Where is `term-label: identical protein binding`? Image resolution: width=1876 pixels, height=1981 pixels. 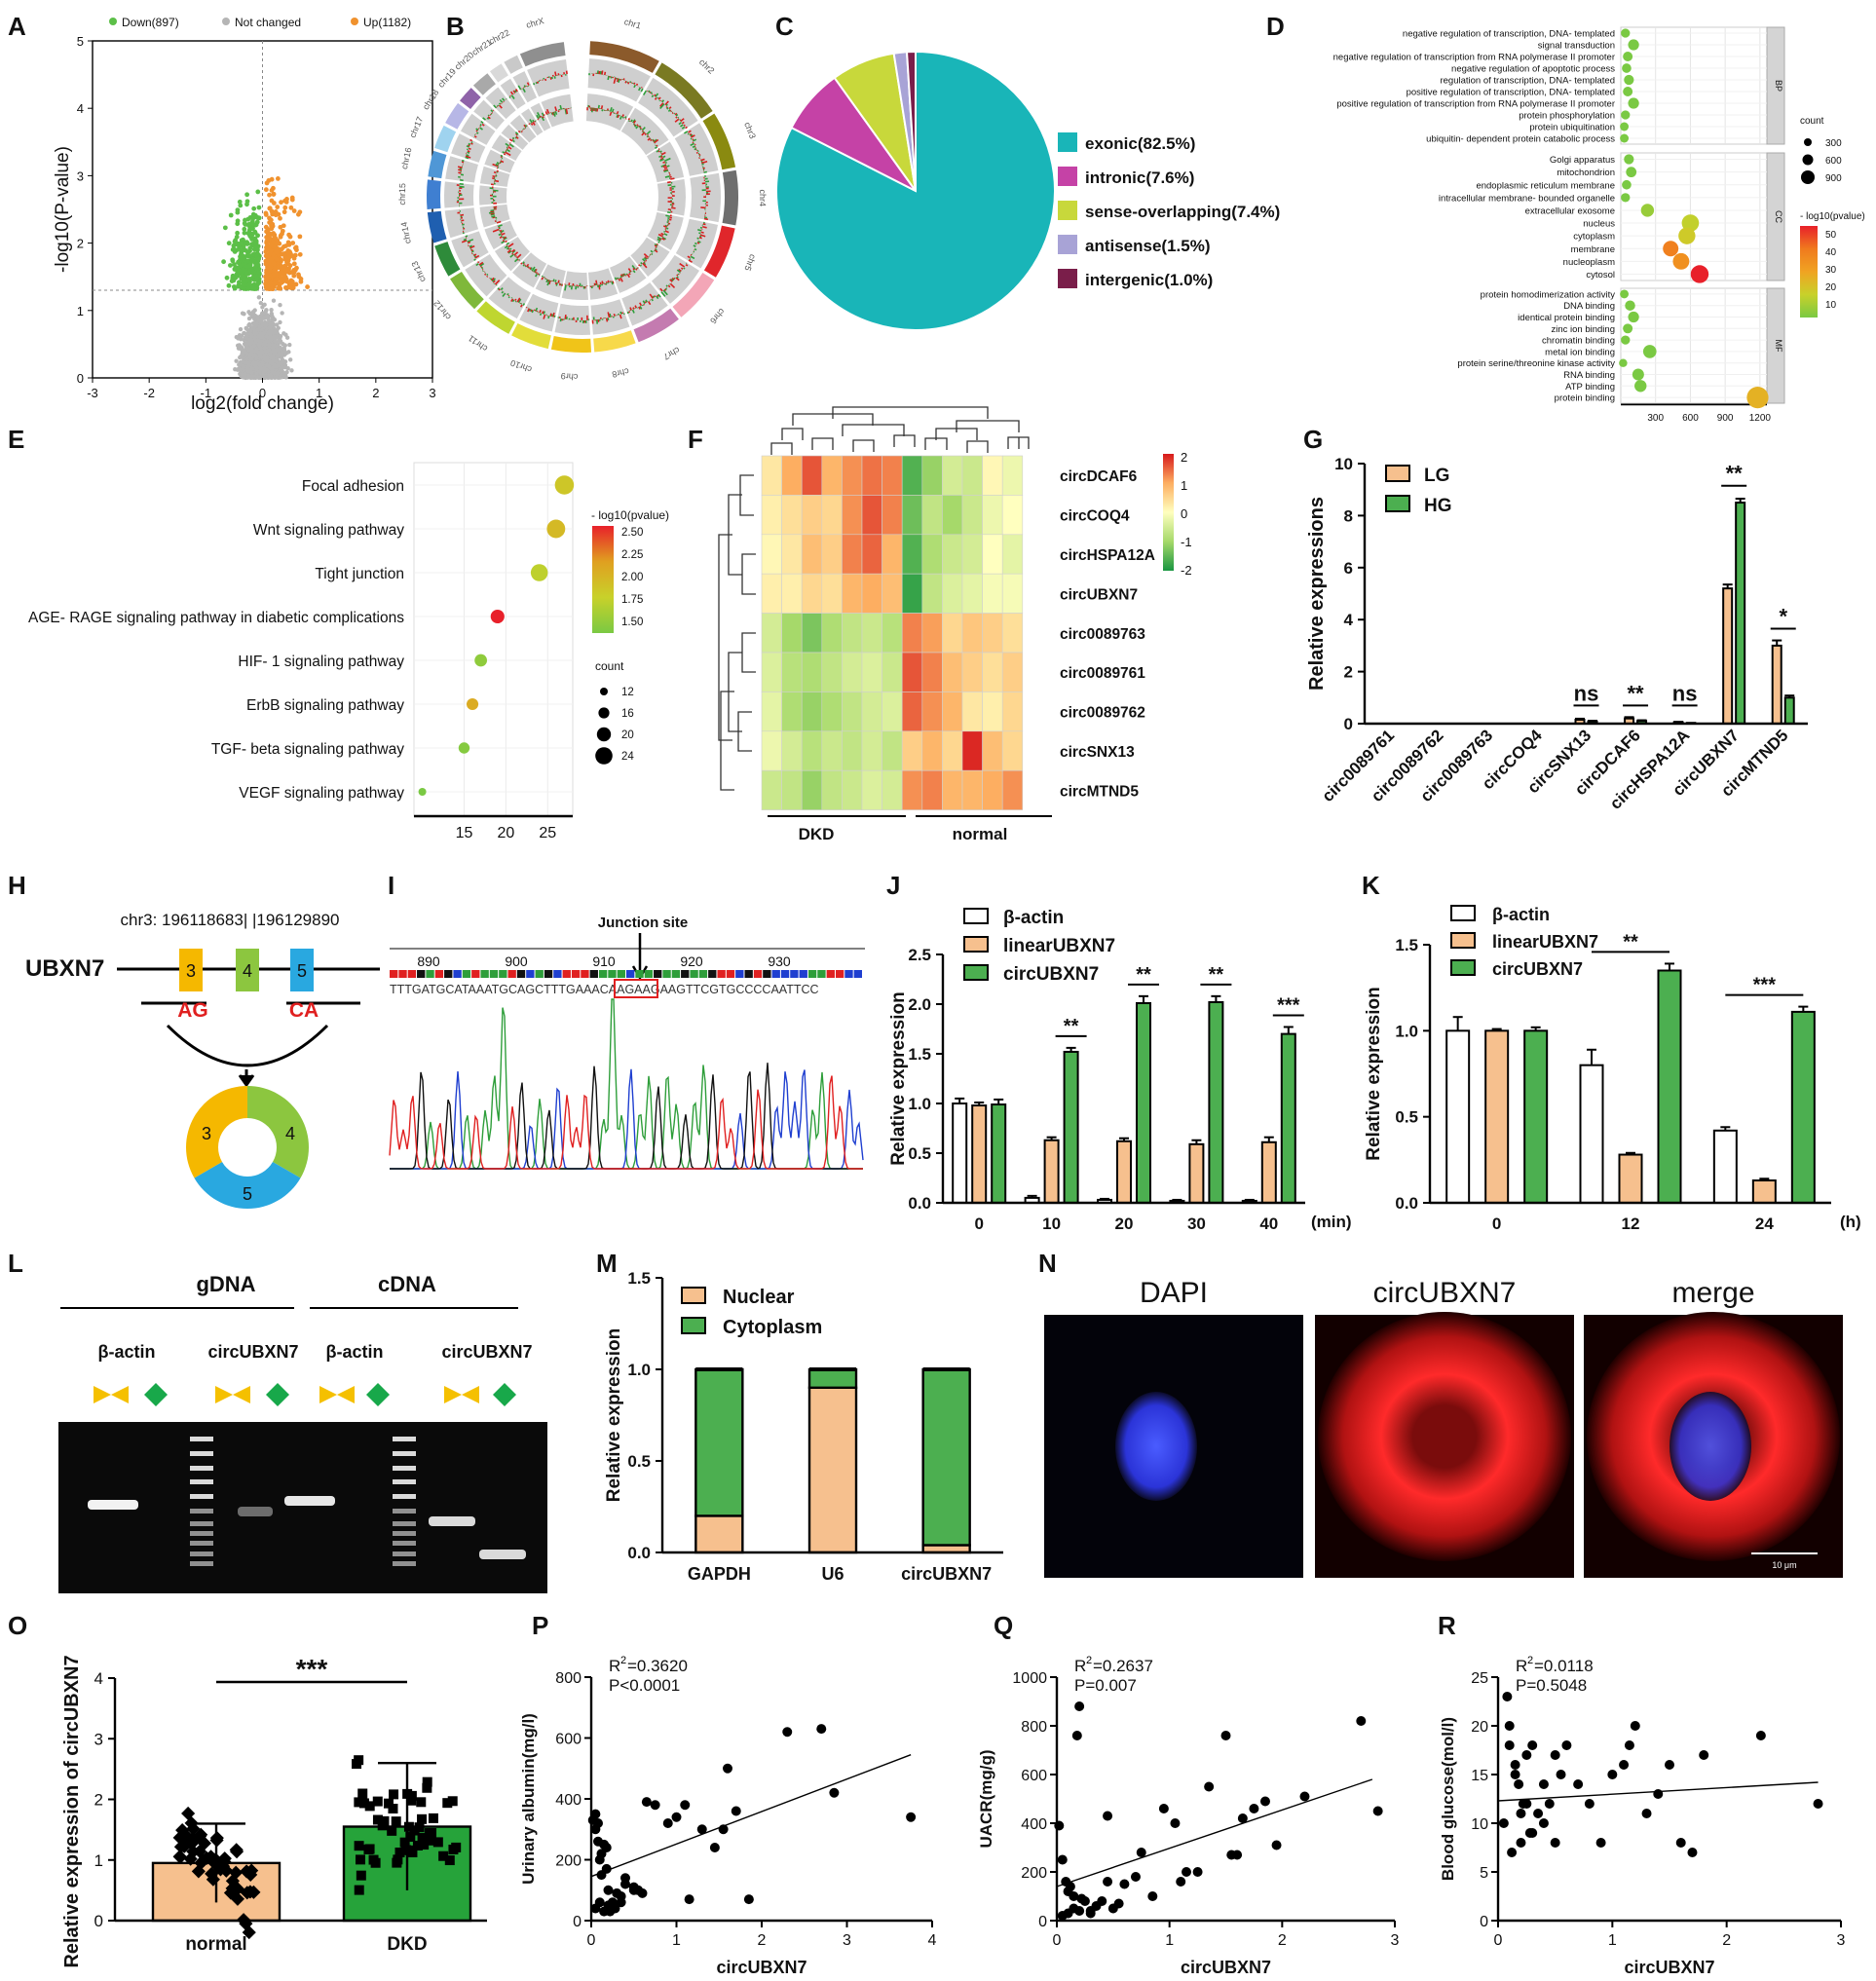
term-label: identical protein binding is located at coordinates (1566, 318).